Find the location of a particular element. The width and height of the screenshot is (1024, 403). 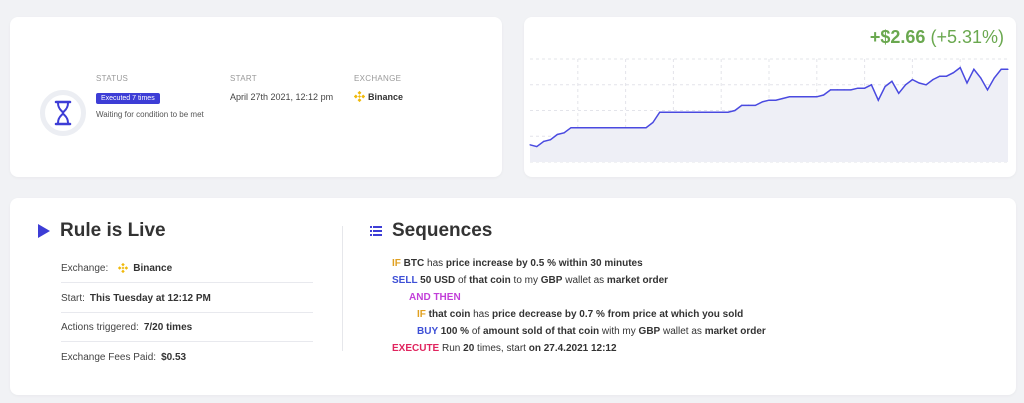

binance-icon is located at coordinates (123, 268).